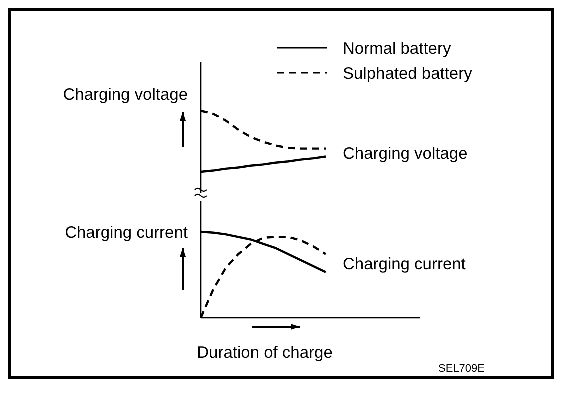 The height and width of the screenshot is (396, 576). Describe the element at coordinates (265, 353) in the screenshot. I see `x-axis-title: Duration of charge` at that location.